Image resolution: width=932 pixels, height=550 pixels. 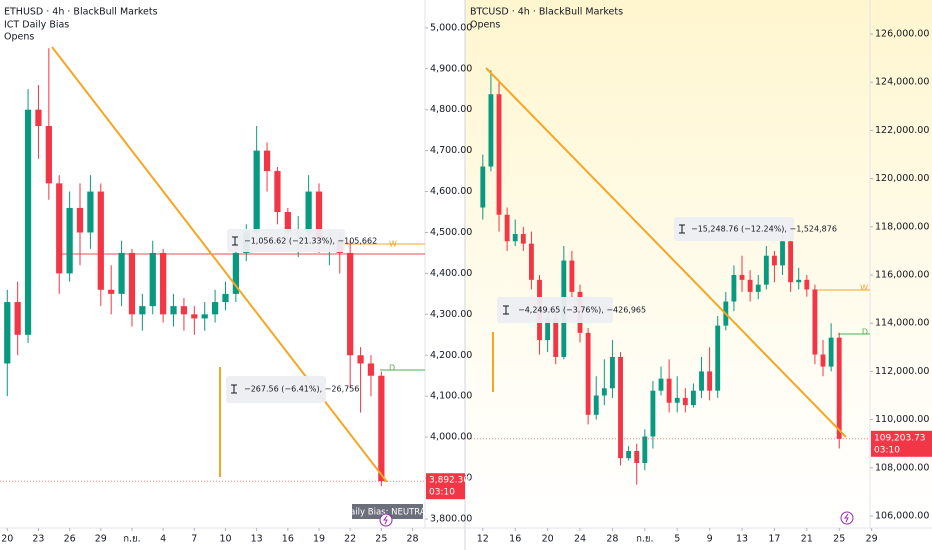 I want to click on last-price-label: 109,203.73, so click(x=900, y=438).